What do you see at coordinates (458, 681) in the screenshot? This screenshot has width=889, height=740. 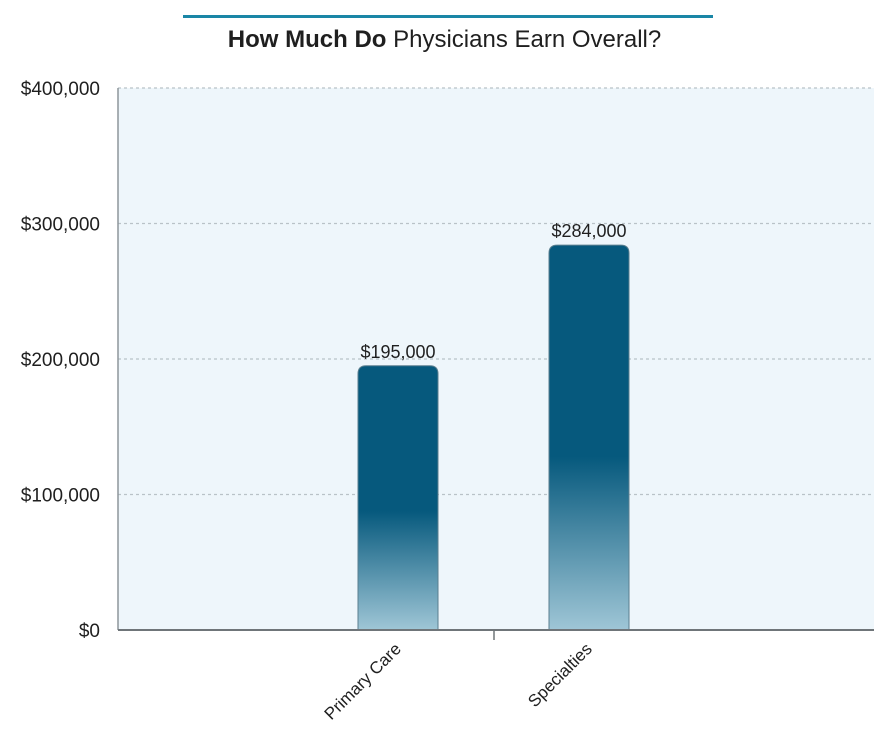 I see `x-axis-labels: Primary Care Specialties` at bounding box center [458, 681].